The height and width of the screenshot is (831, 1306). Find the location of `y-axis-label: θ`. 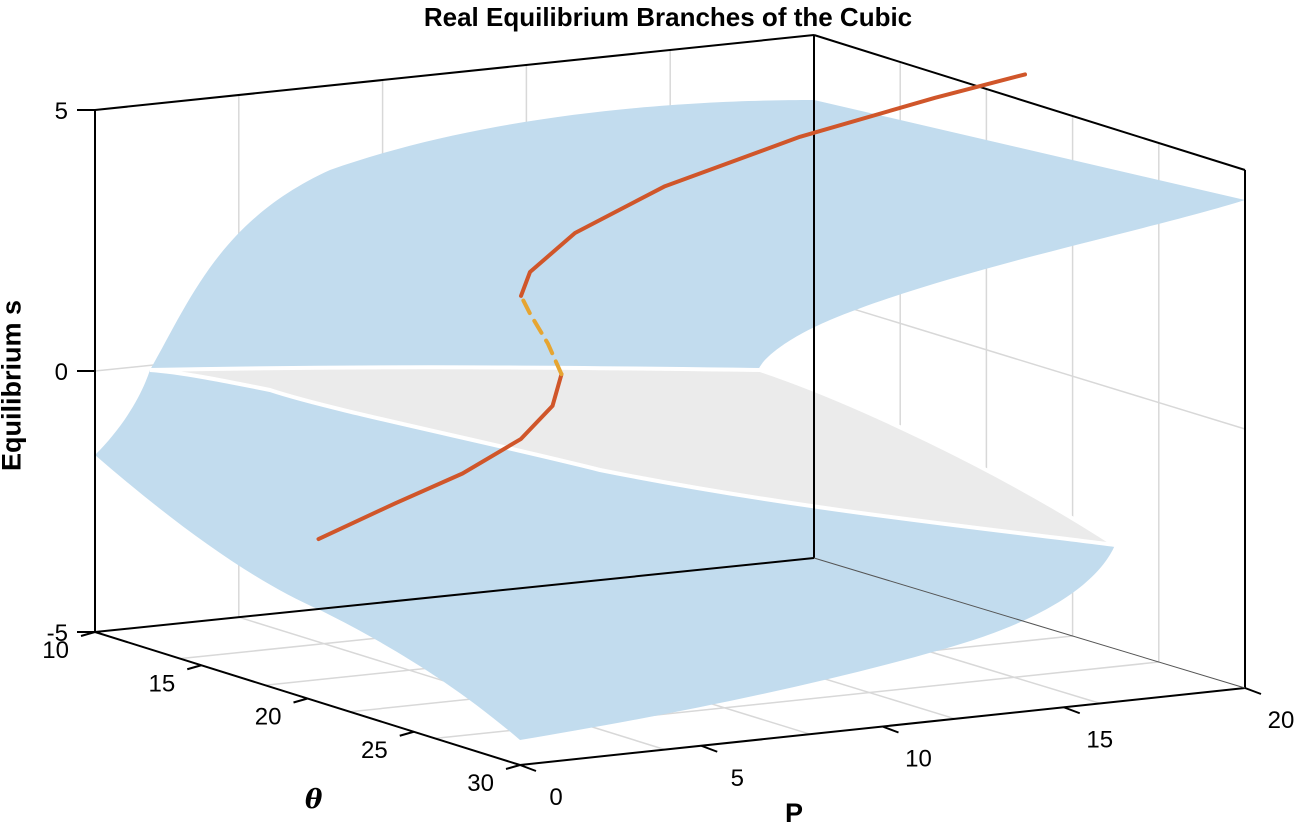

y-axis-label: θ is located at coordinates (314, 800).